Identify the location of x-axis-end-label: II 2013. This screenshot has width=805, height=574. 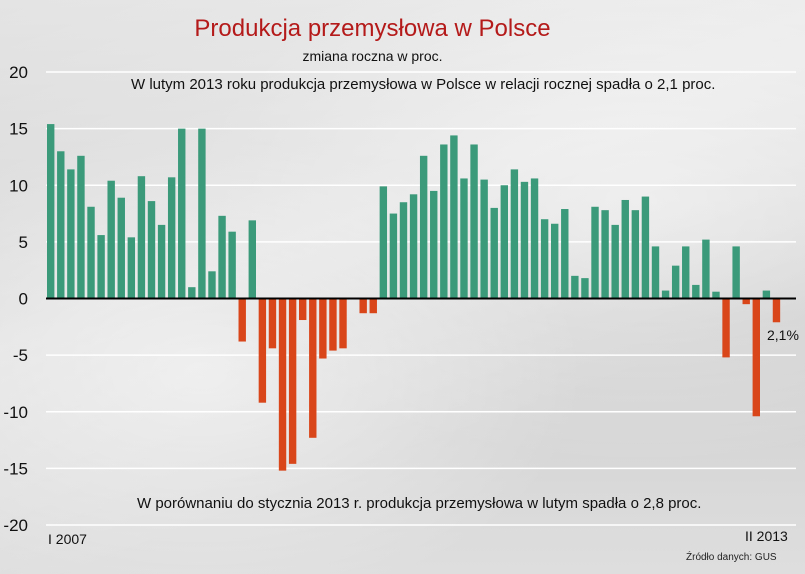
(766, 536).